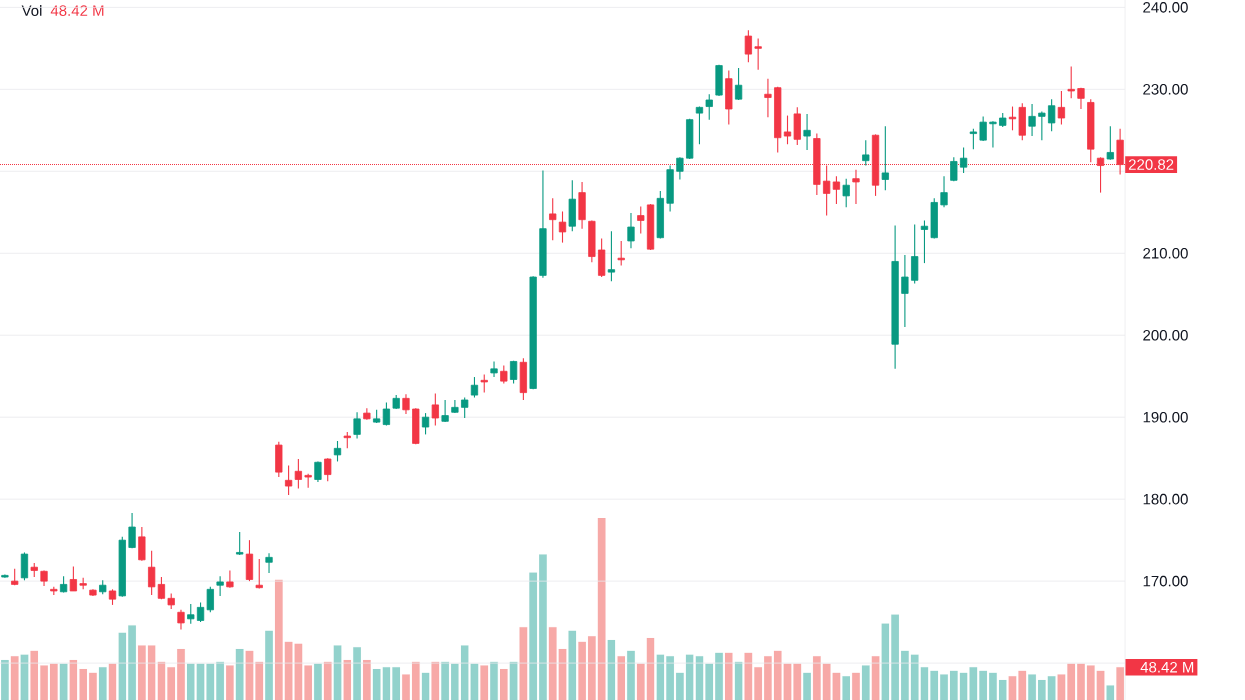  What do you see at coordinates (1165, 581) in the screenshot?
I see `y-tick-label: 170.00` at bounding box center [1165, 581].